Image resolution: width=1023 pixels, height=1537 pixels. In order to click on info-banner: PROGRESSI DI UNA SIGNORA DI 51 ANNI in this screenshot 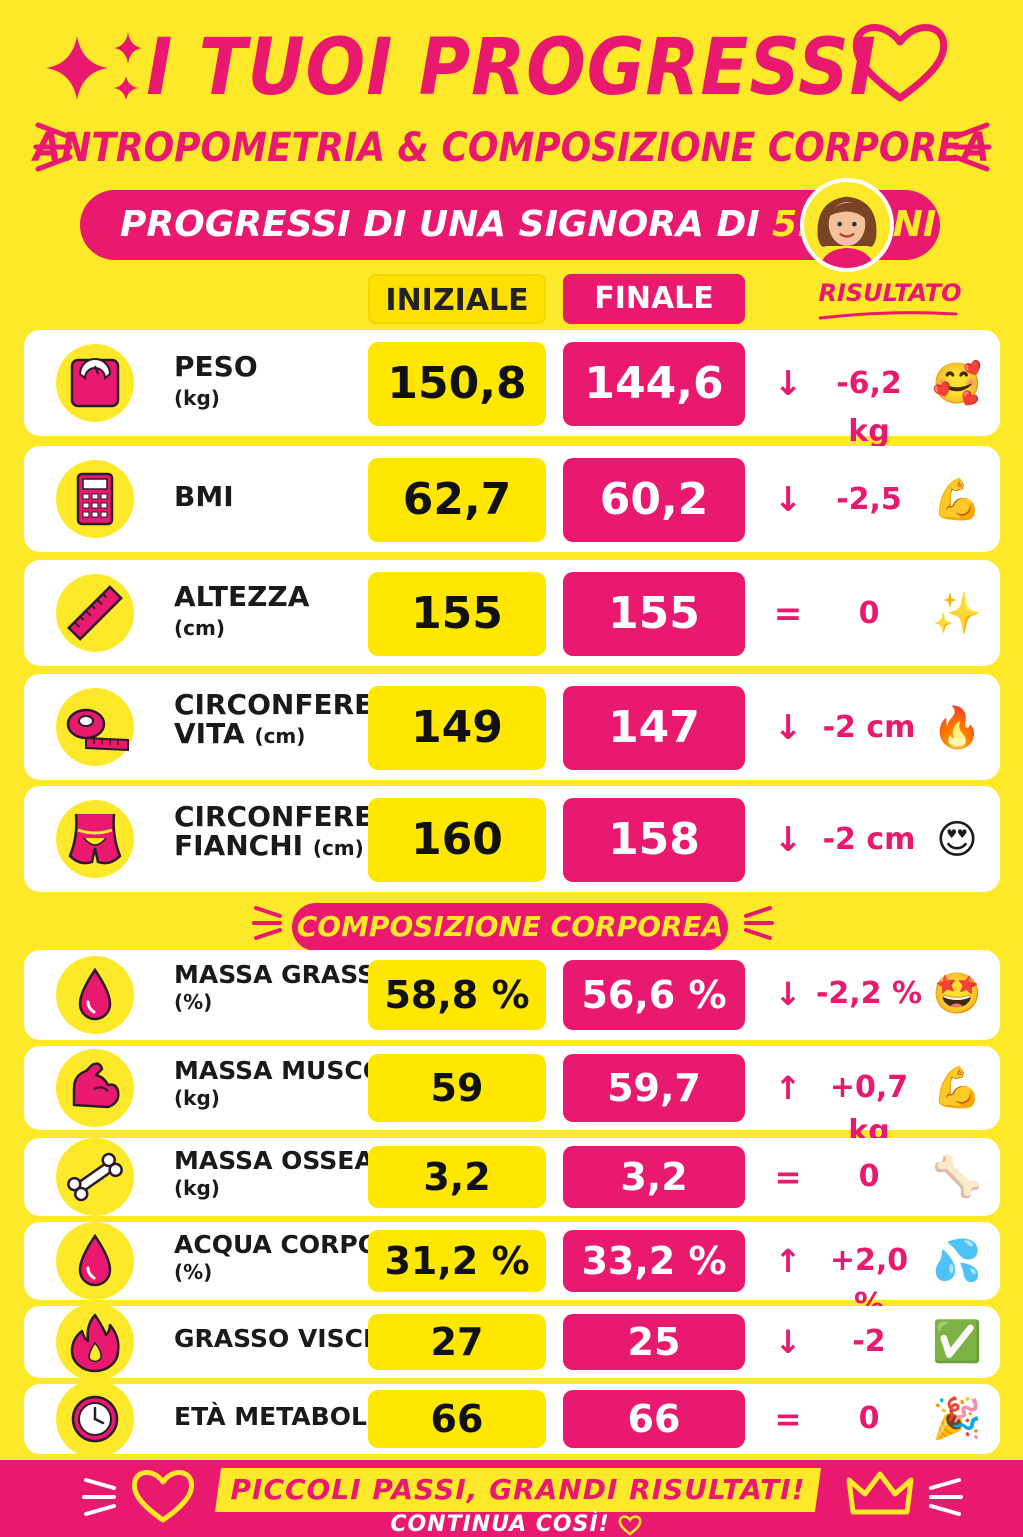, I will do `click(510, 225)`.